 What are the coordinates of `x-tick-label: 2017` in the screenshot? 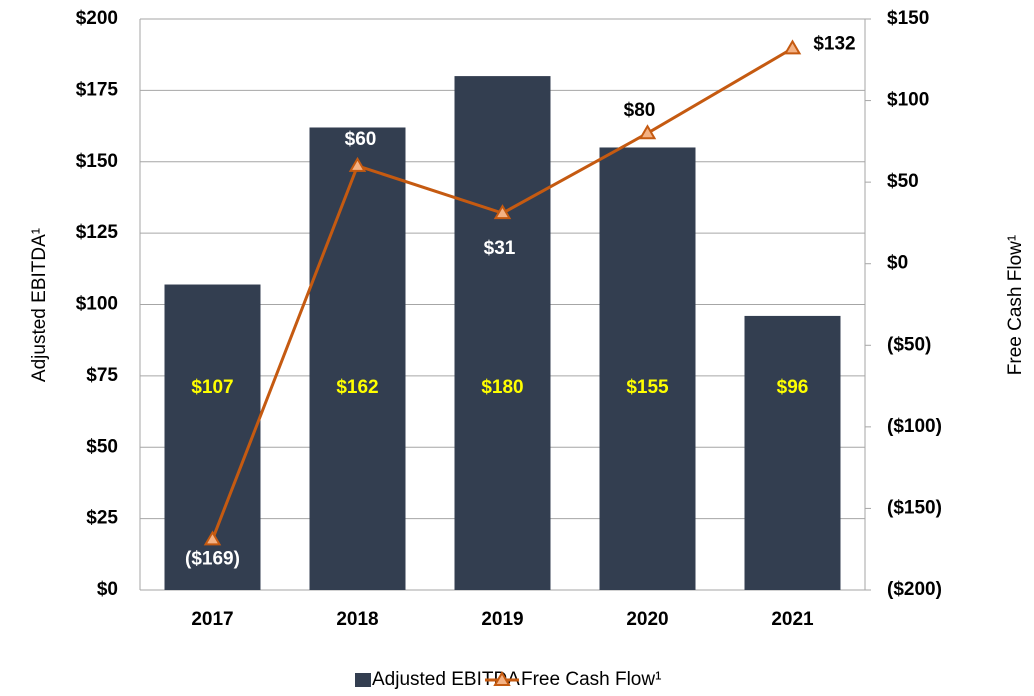 It's located at (212, 619).